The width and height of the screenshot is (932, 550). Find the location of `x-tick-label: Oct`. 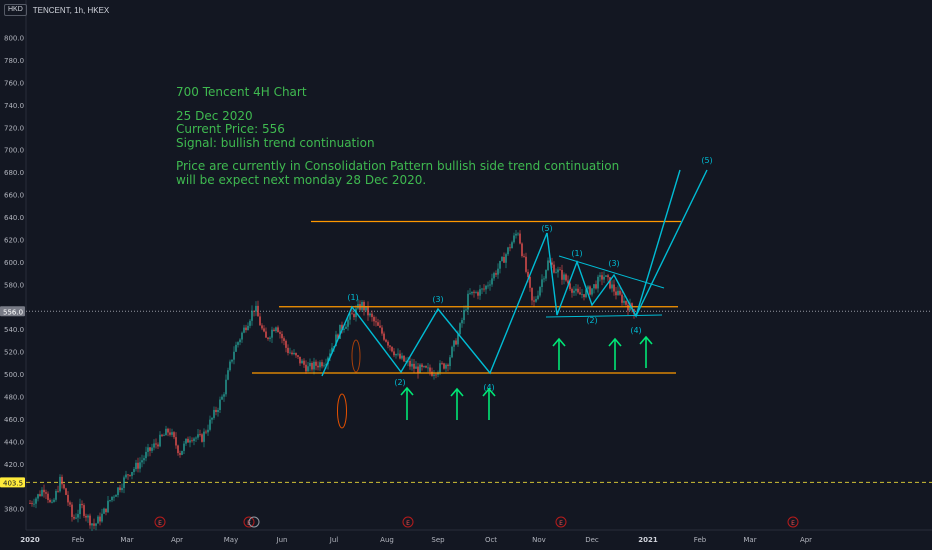

x-tick-label: Oct is located at coordinates (491, 540).